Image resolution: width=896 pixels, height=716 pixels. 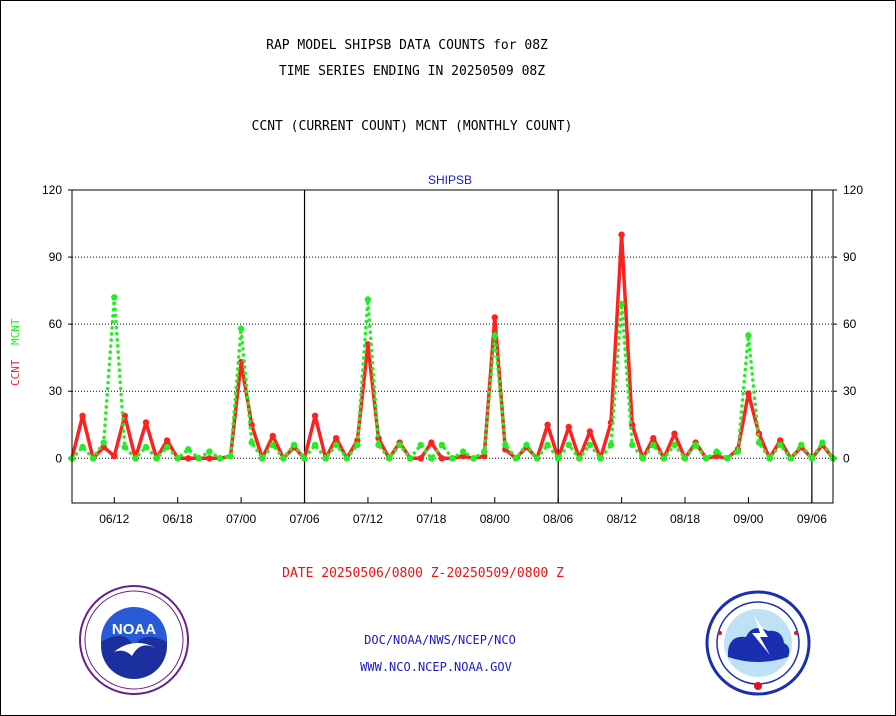 What do you see at coordinates (850, 257) in the screenshot?
I see `y-tick-label-right-90: 90` at bounding box center [850, 257].